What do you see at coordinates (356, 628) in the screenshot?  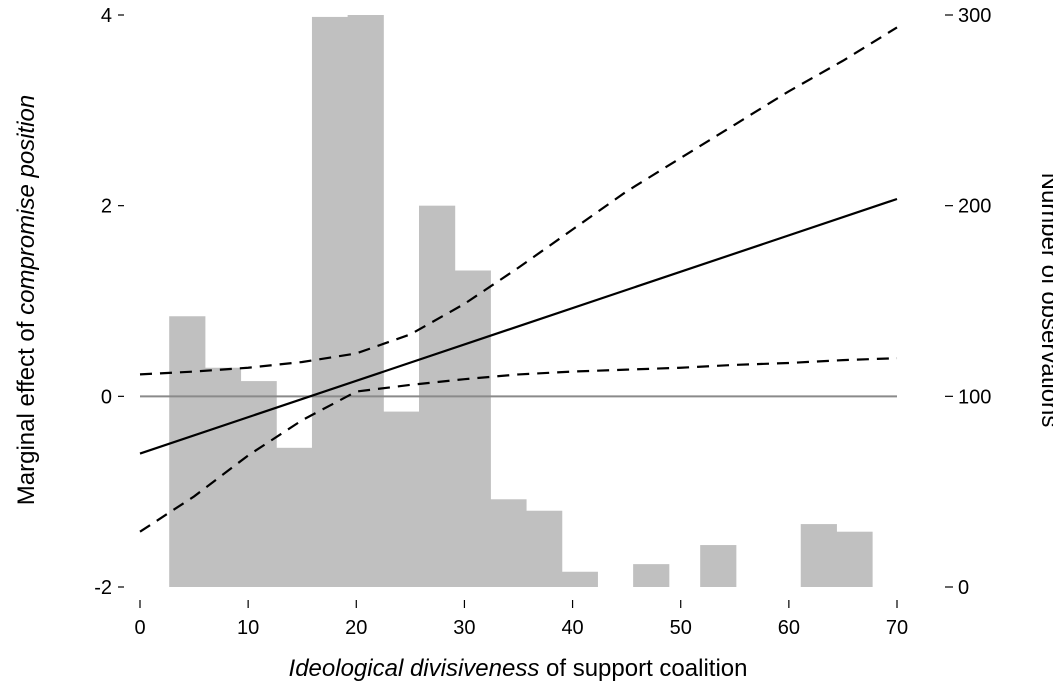 I see `x-tick-label: 20` at bounding box center [356, 628].